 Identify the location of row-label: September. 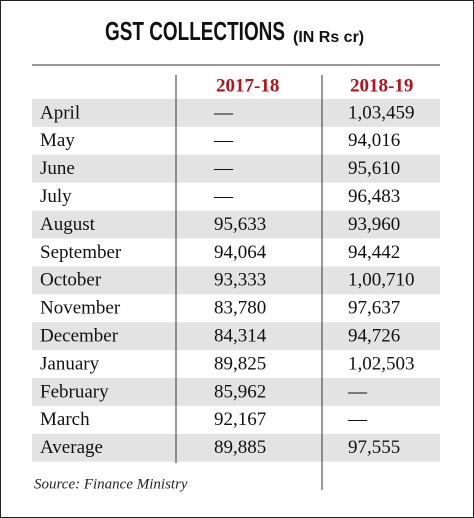
(81, 252).